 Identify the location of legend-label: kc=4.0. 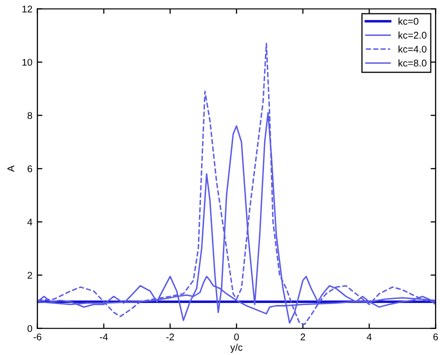
(412, 49).